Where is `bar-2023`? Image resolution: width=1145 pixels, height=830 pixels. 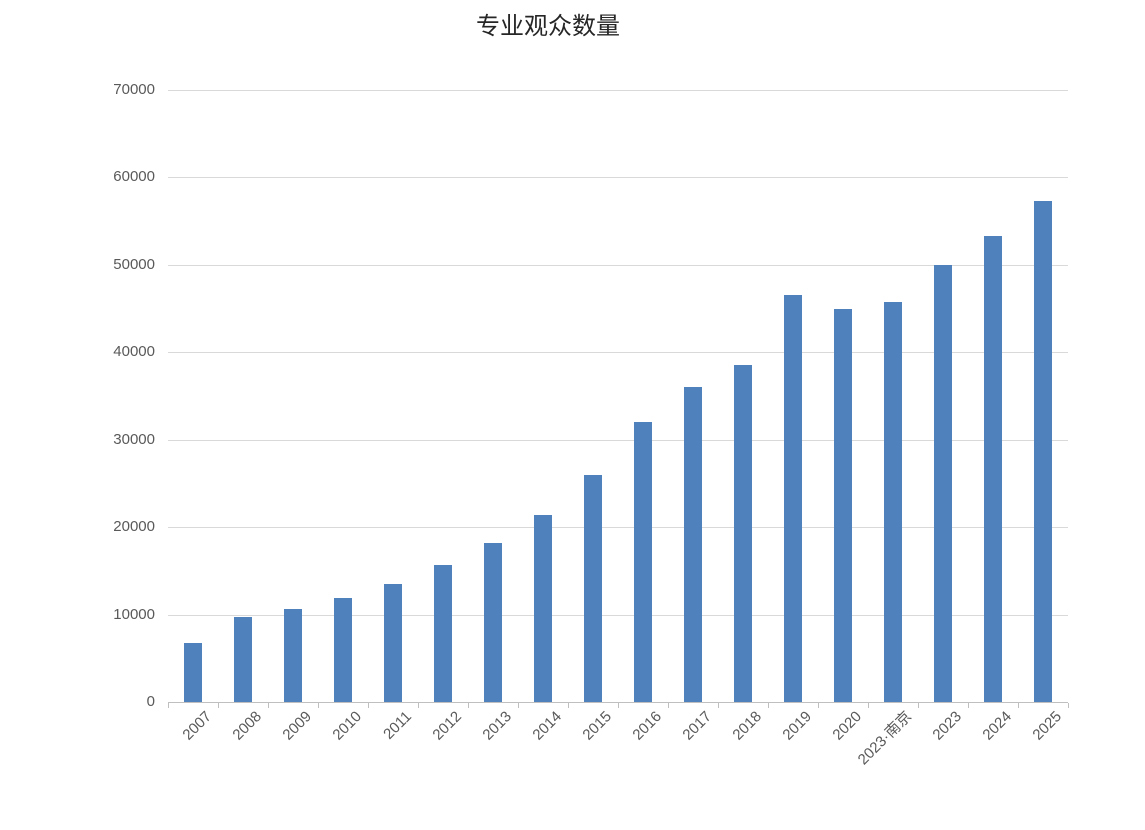
bar-2023 is located at coordinates (943, 483).